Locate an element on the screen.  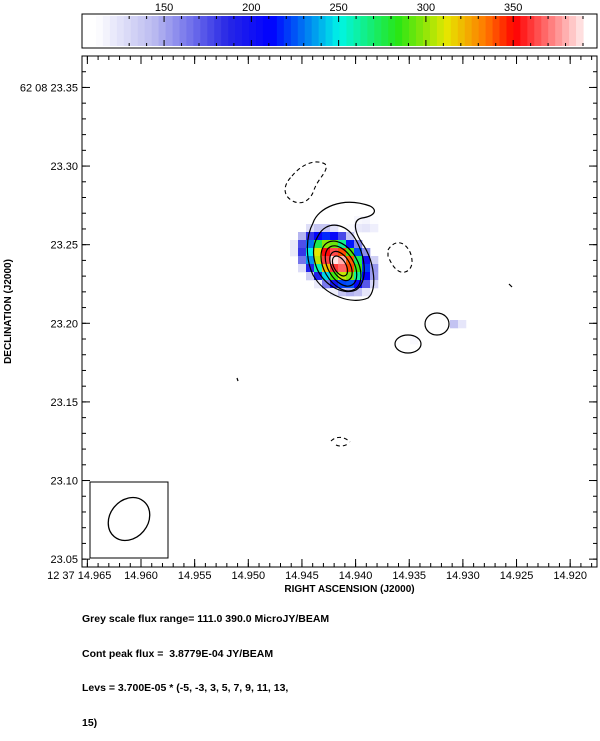
x-tick-label: 14.940 is located at coordinates (356, 576).